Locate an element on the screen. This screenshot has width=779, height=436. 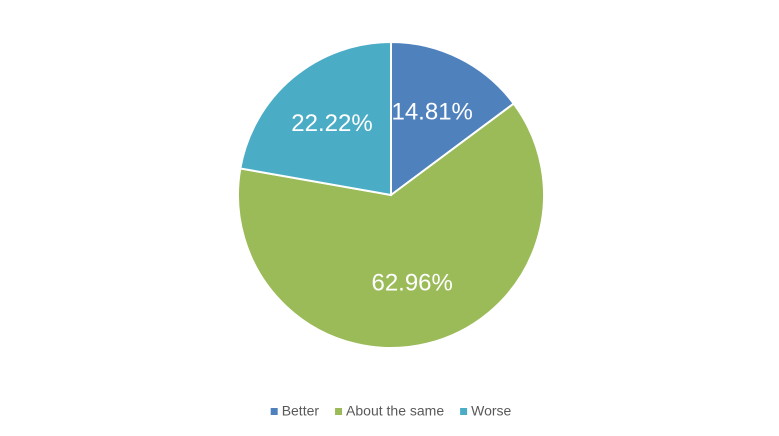
legend-label: Better is located at coordinates (301, 411).